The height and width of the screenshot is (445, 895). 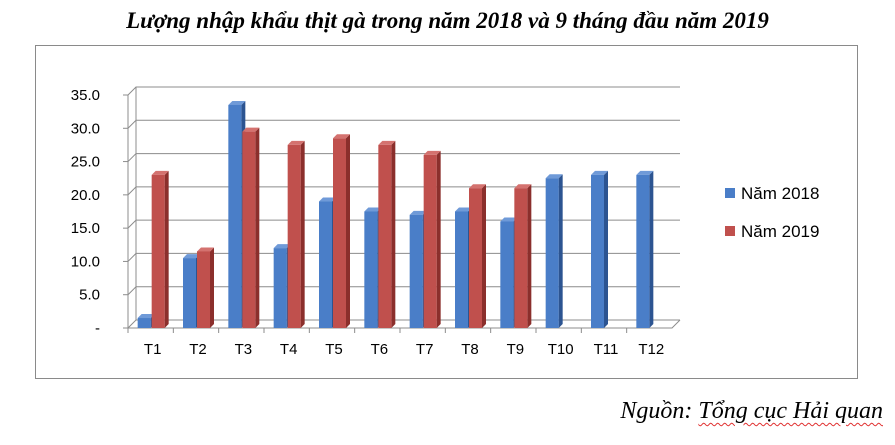 What do you see at coordinates (516, 349) in the screenshot?
I see `x-tick-label: T9` at bounding box center [516, 349].